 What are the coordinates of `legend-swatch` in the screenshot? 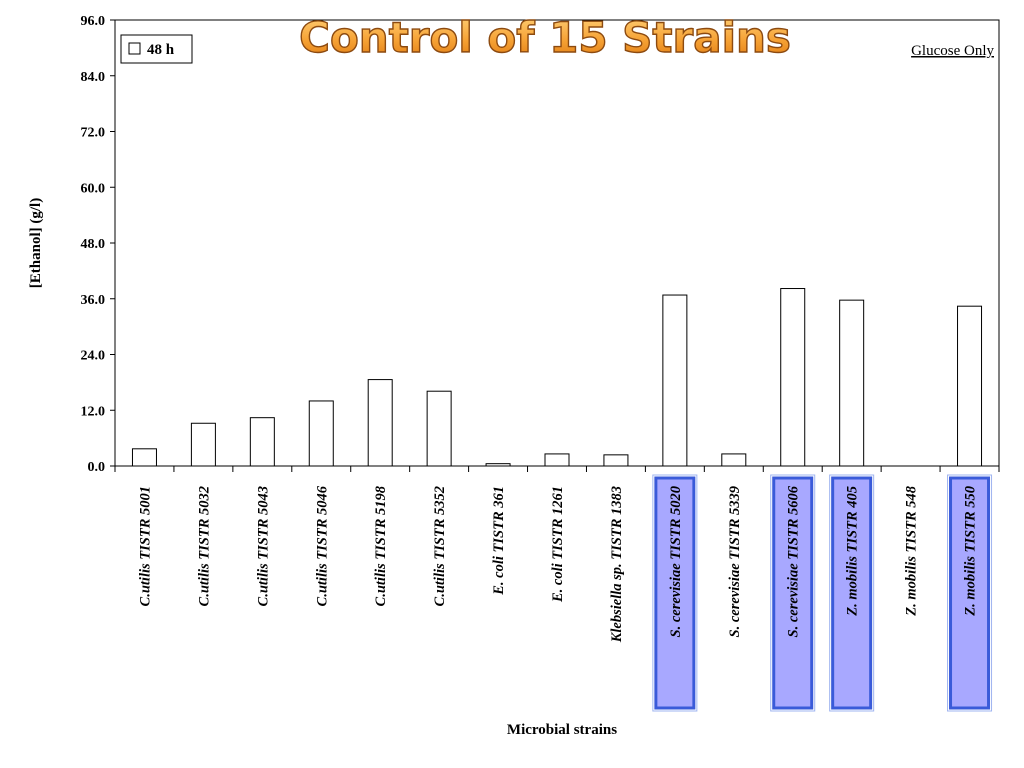 It's located at (134, 48).